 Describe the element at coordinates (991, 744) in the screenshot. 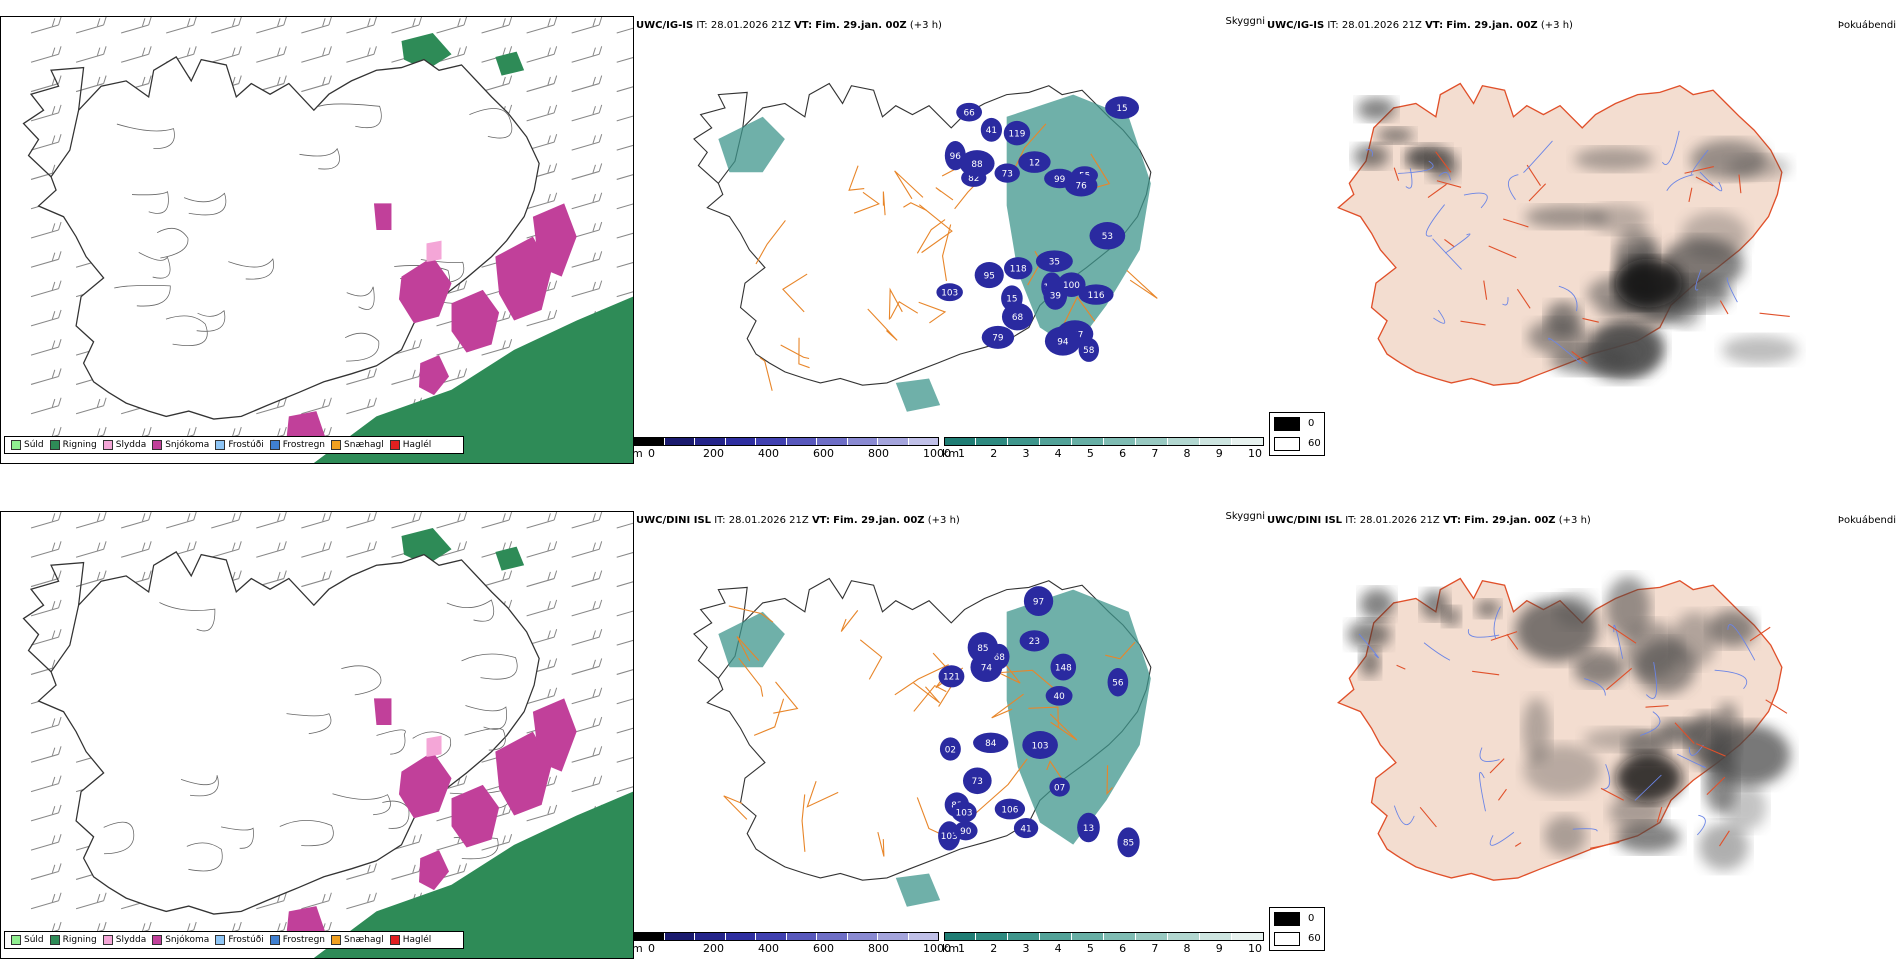

I see `visibility-value-label: 84` at that location.